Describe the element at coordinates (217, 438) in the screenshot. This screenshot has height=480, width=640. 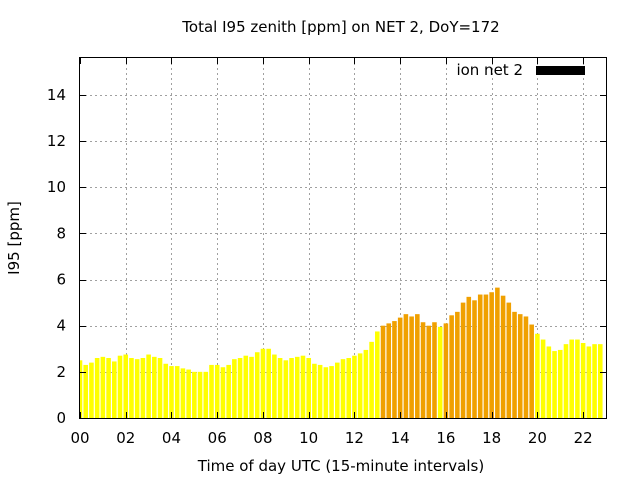
I see `x-tick-label: 06` at that location.